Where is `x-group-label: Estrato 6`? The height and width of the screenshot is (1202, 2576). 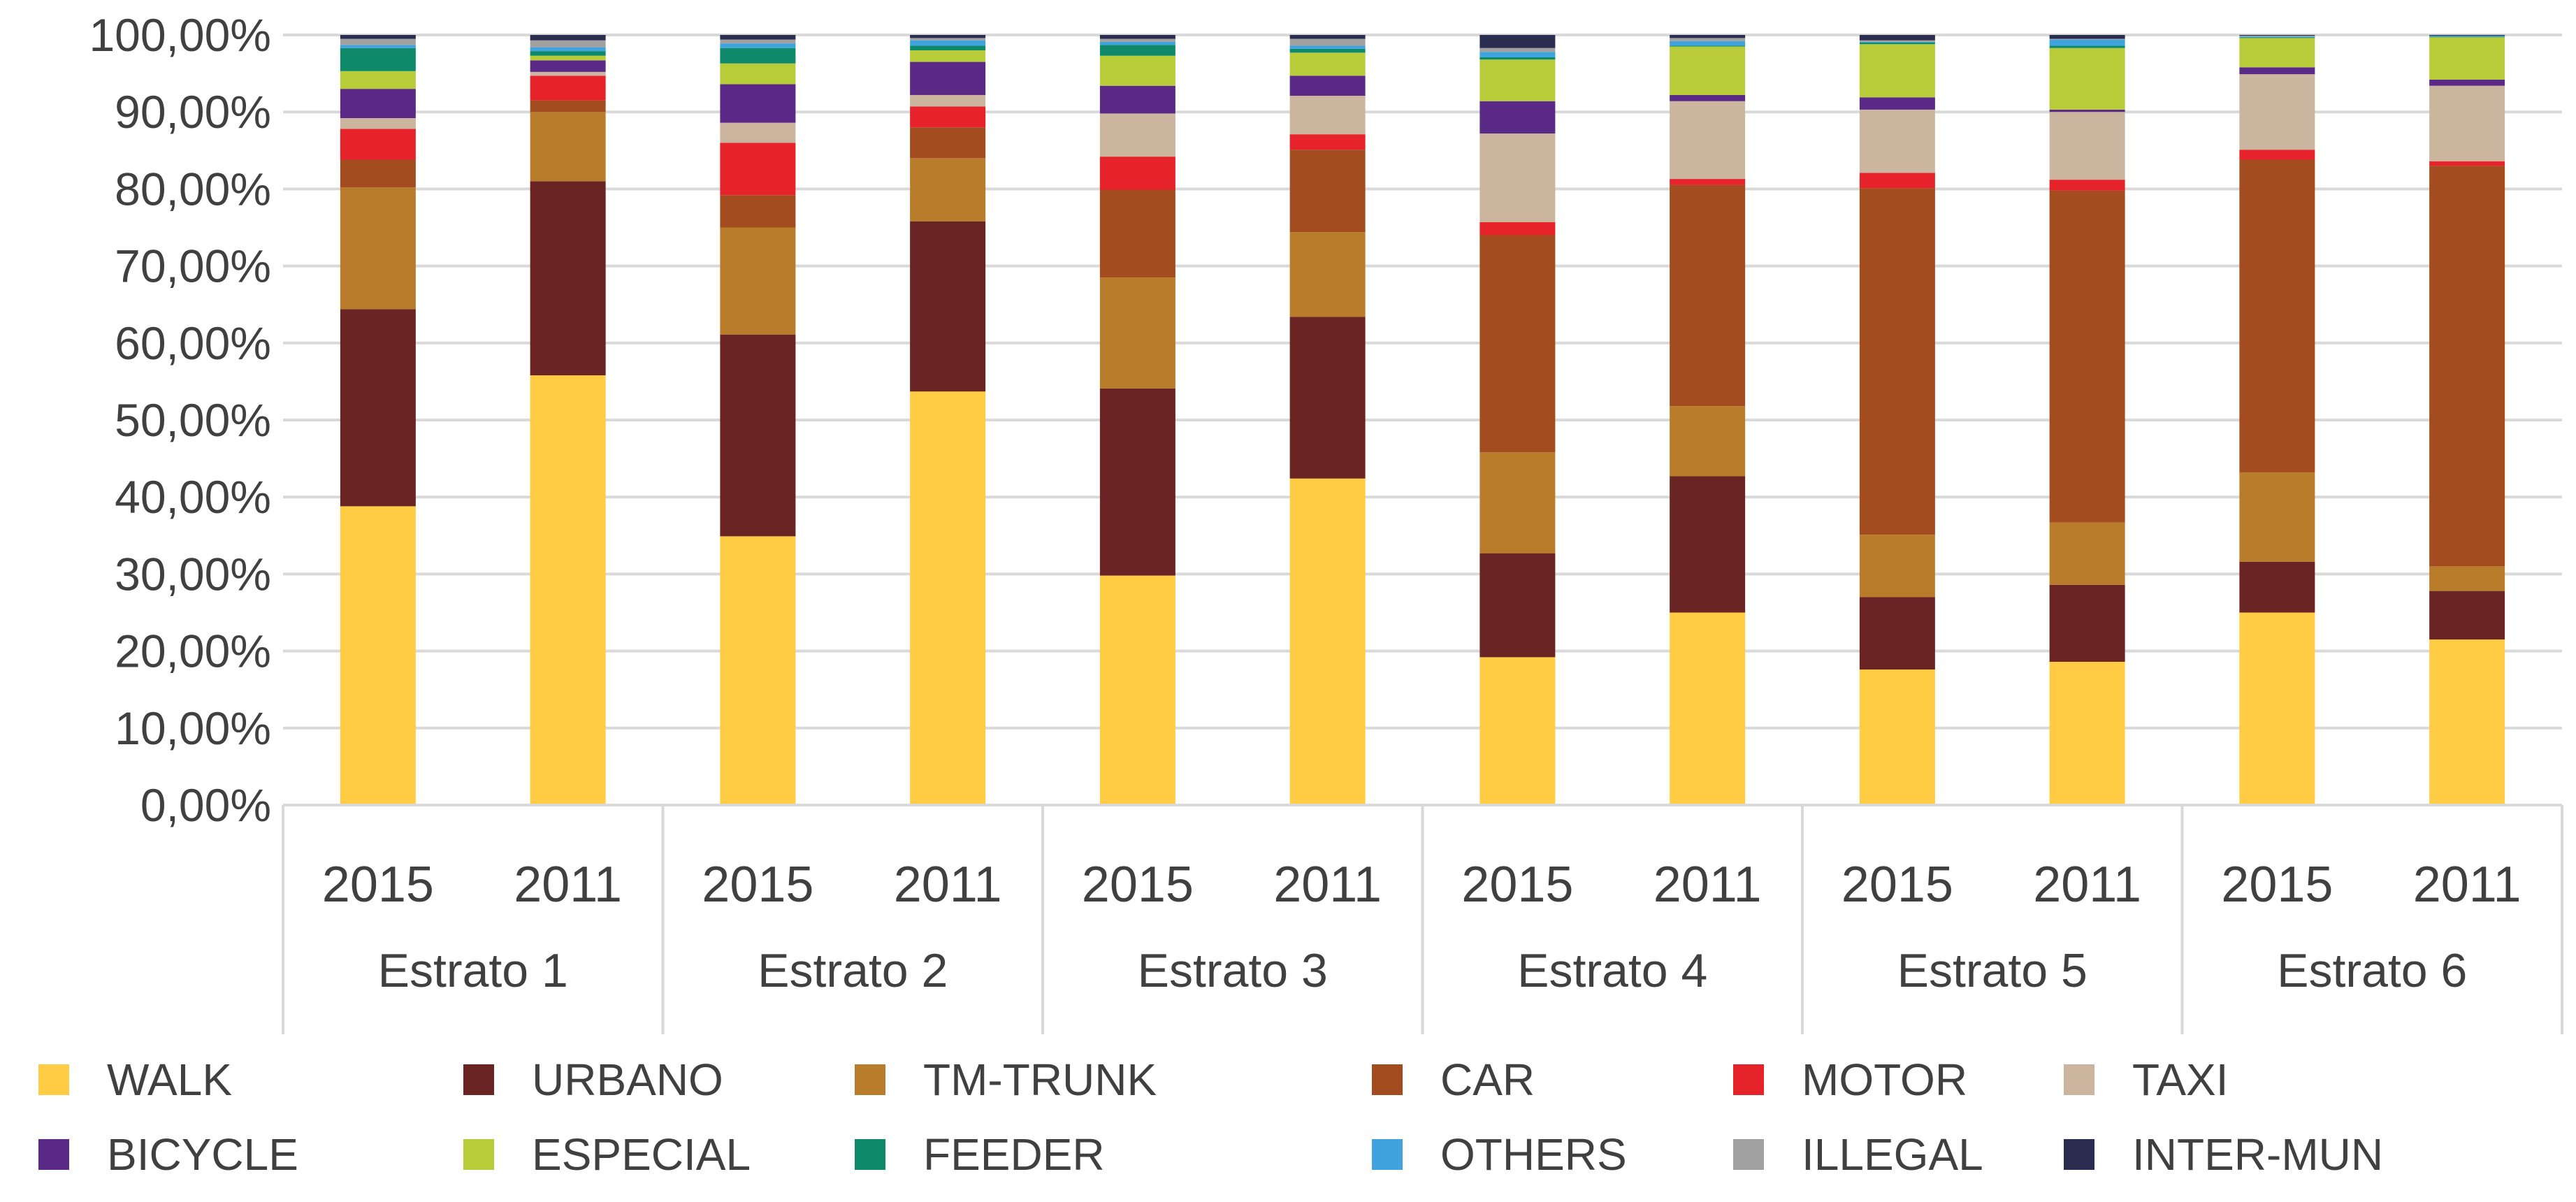 x-group-label: Estrato 6 is located at coordinates (2372, 971).